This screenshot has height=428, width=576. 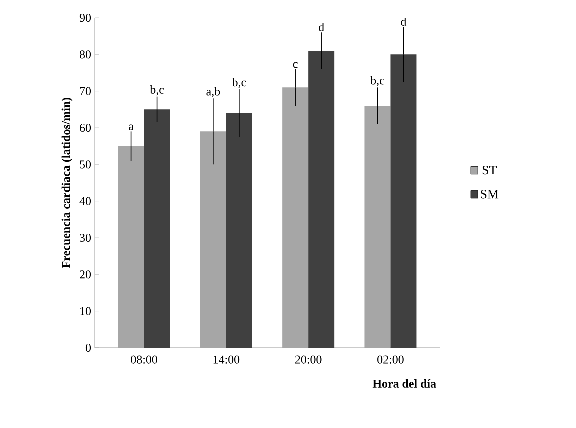 What do you see at coordinates (227, 360) in the screenshot?
I see `x-tick-label: 14:00` at bounding box center [227, 360].